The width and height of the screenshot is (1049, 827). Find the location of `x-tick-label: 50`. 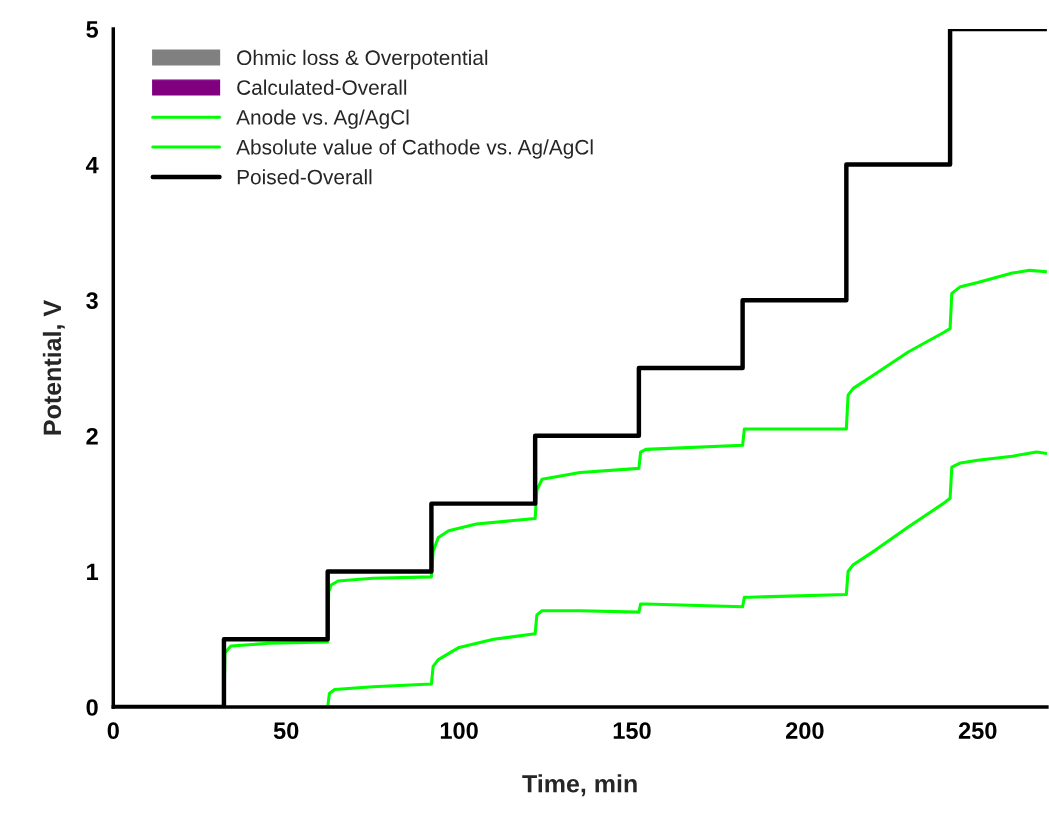

x-tick-label: 50 is located at coordinates (286, 731).